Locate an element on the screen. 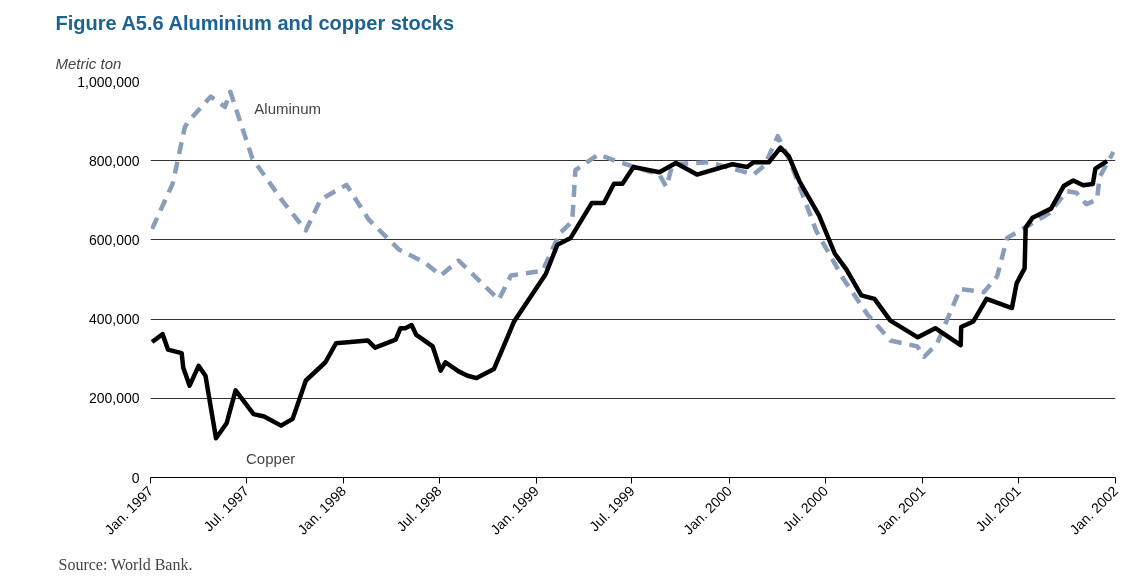 The image size is (1144, 579). source-note: Source: World Bank. is located at coordinates (125, 564).